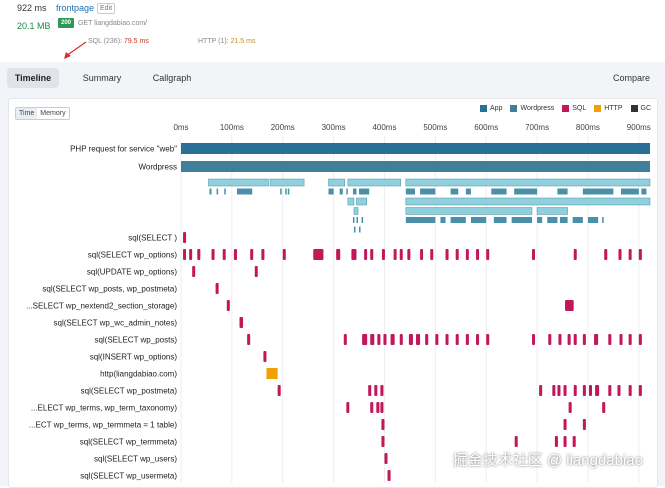 This screenshot has width=665, height=488. What do you see at coordinates (135, 340) in the screenshot?
I see `row-label: sql(SELECT wp_posts)` at bounding box center [135, 340].